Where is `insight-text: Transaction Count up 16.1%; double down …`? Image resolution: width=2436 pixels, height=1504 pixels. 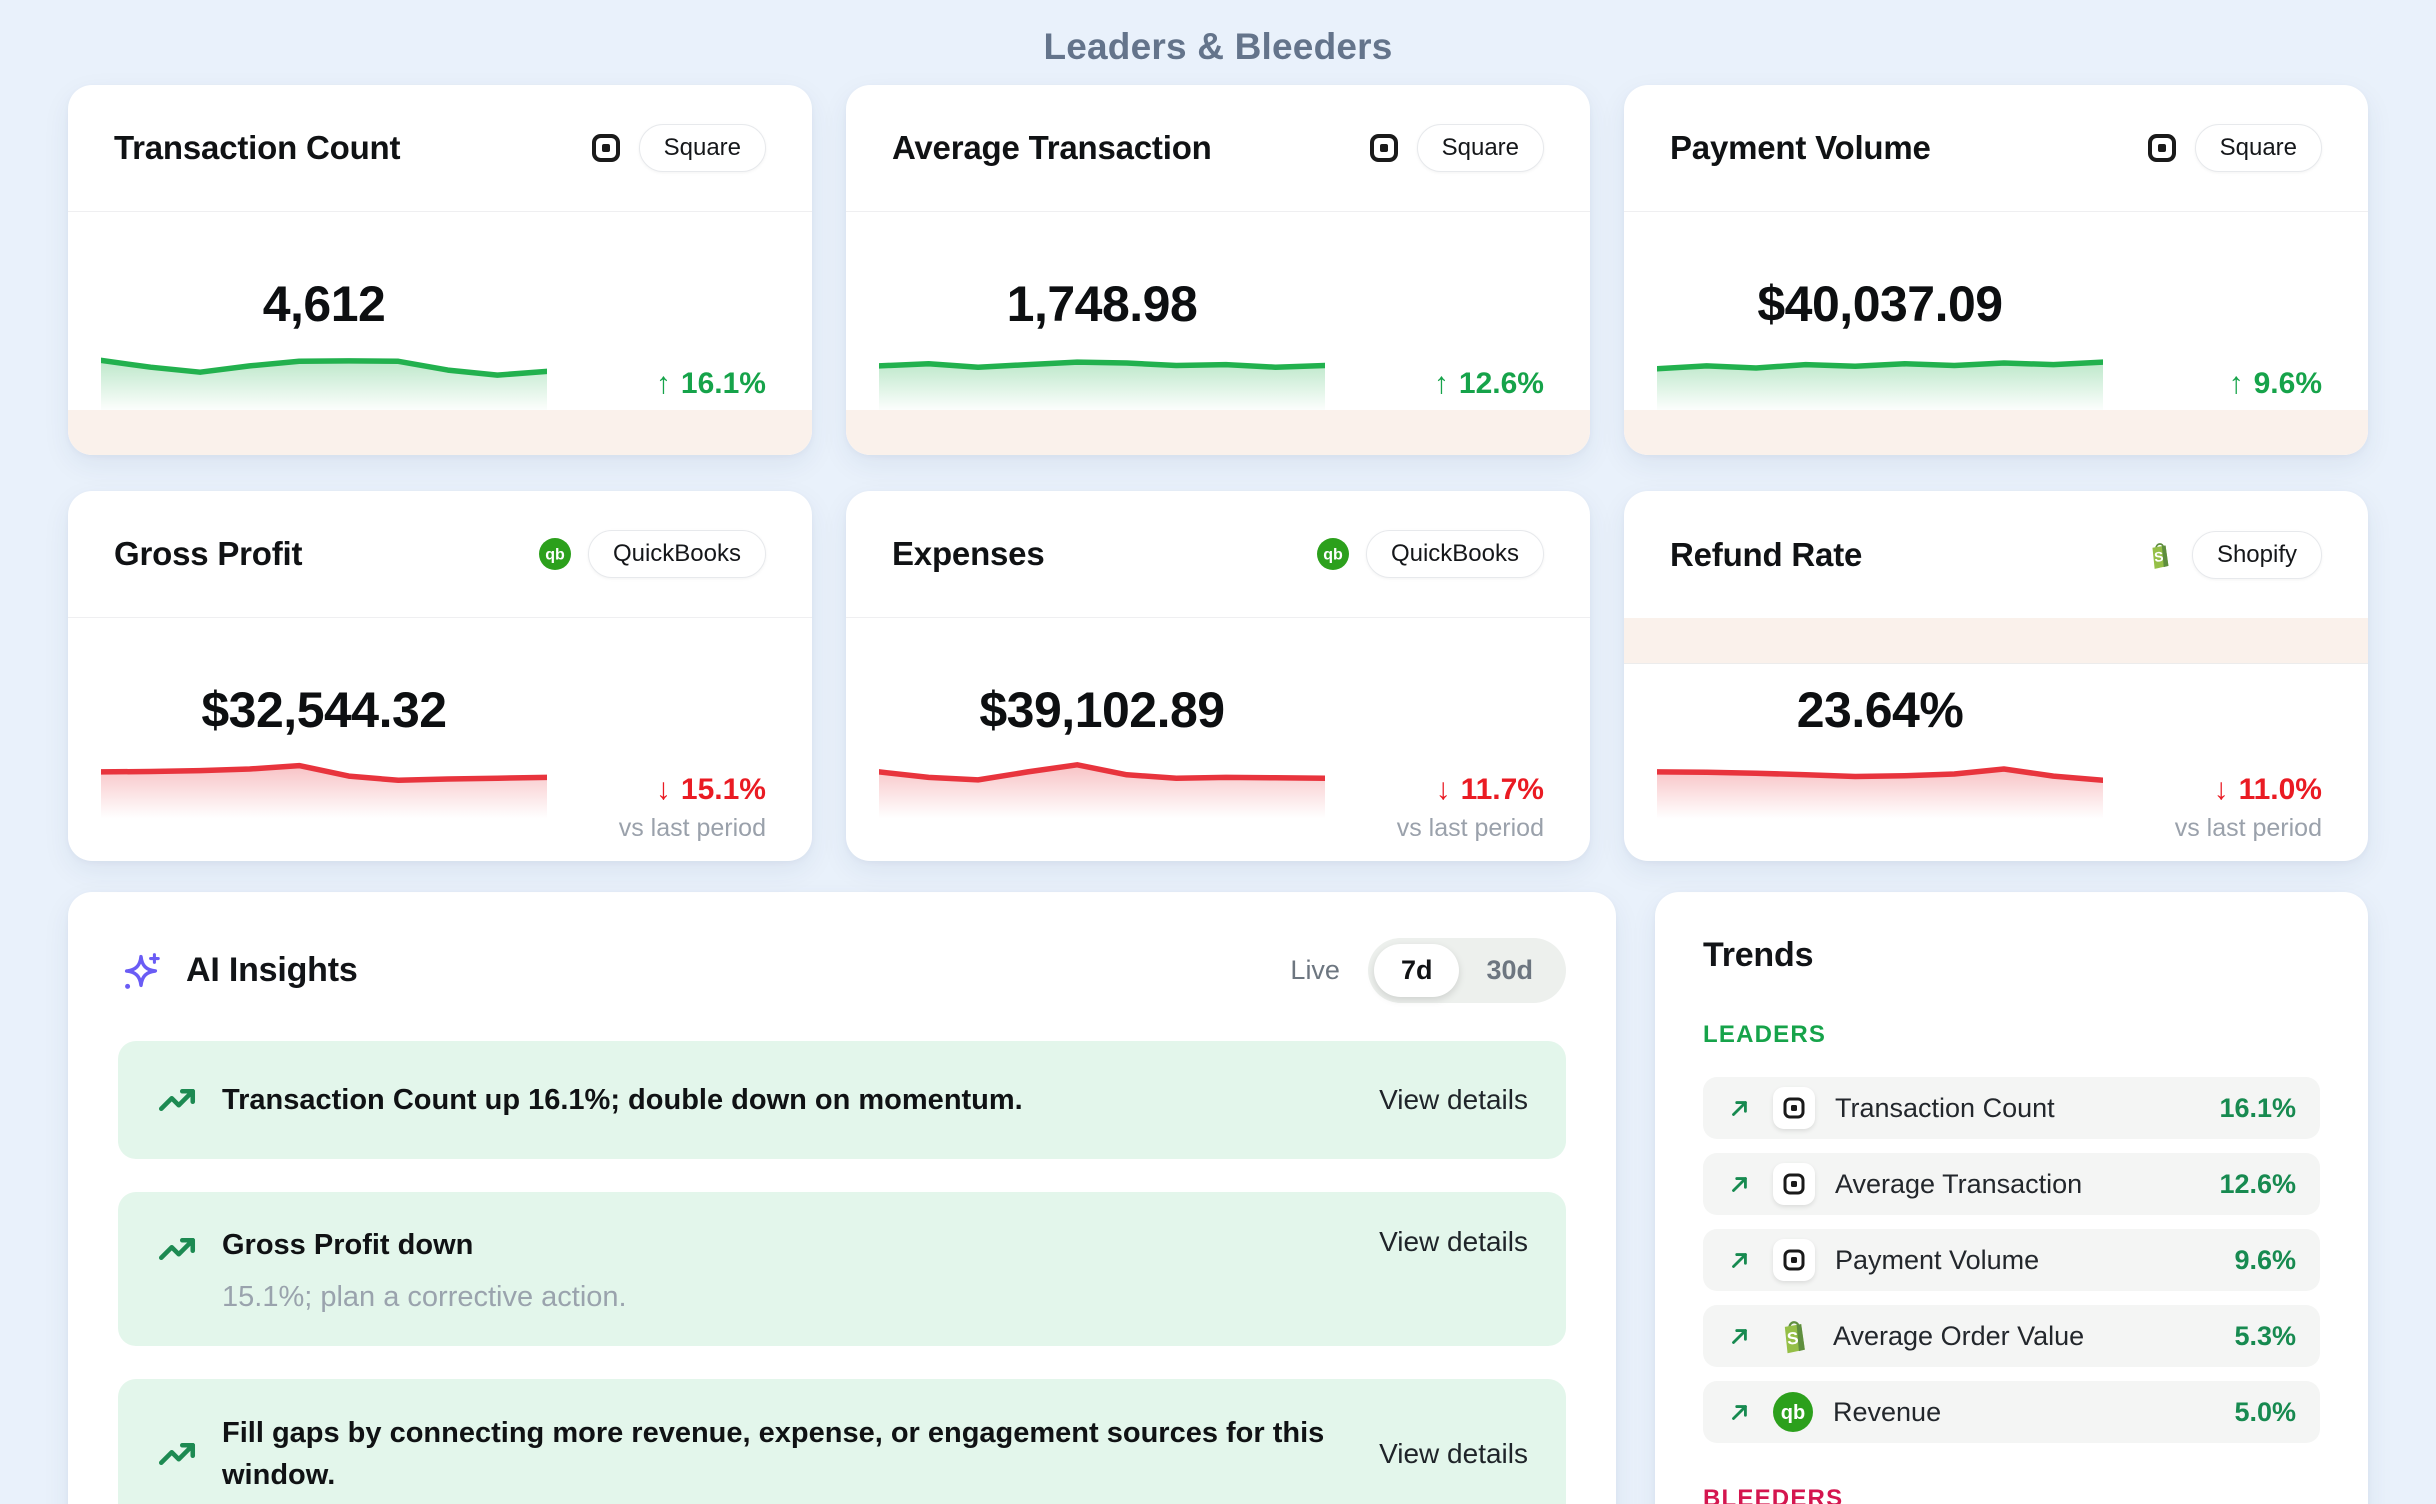 insight-text: Transaction Count up 16.1%; double down … is located at coordinates (622, 1100).